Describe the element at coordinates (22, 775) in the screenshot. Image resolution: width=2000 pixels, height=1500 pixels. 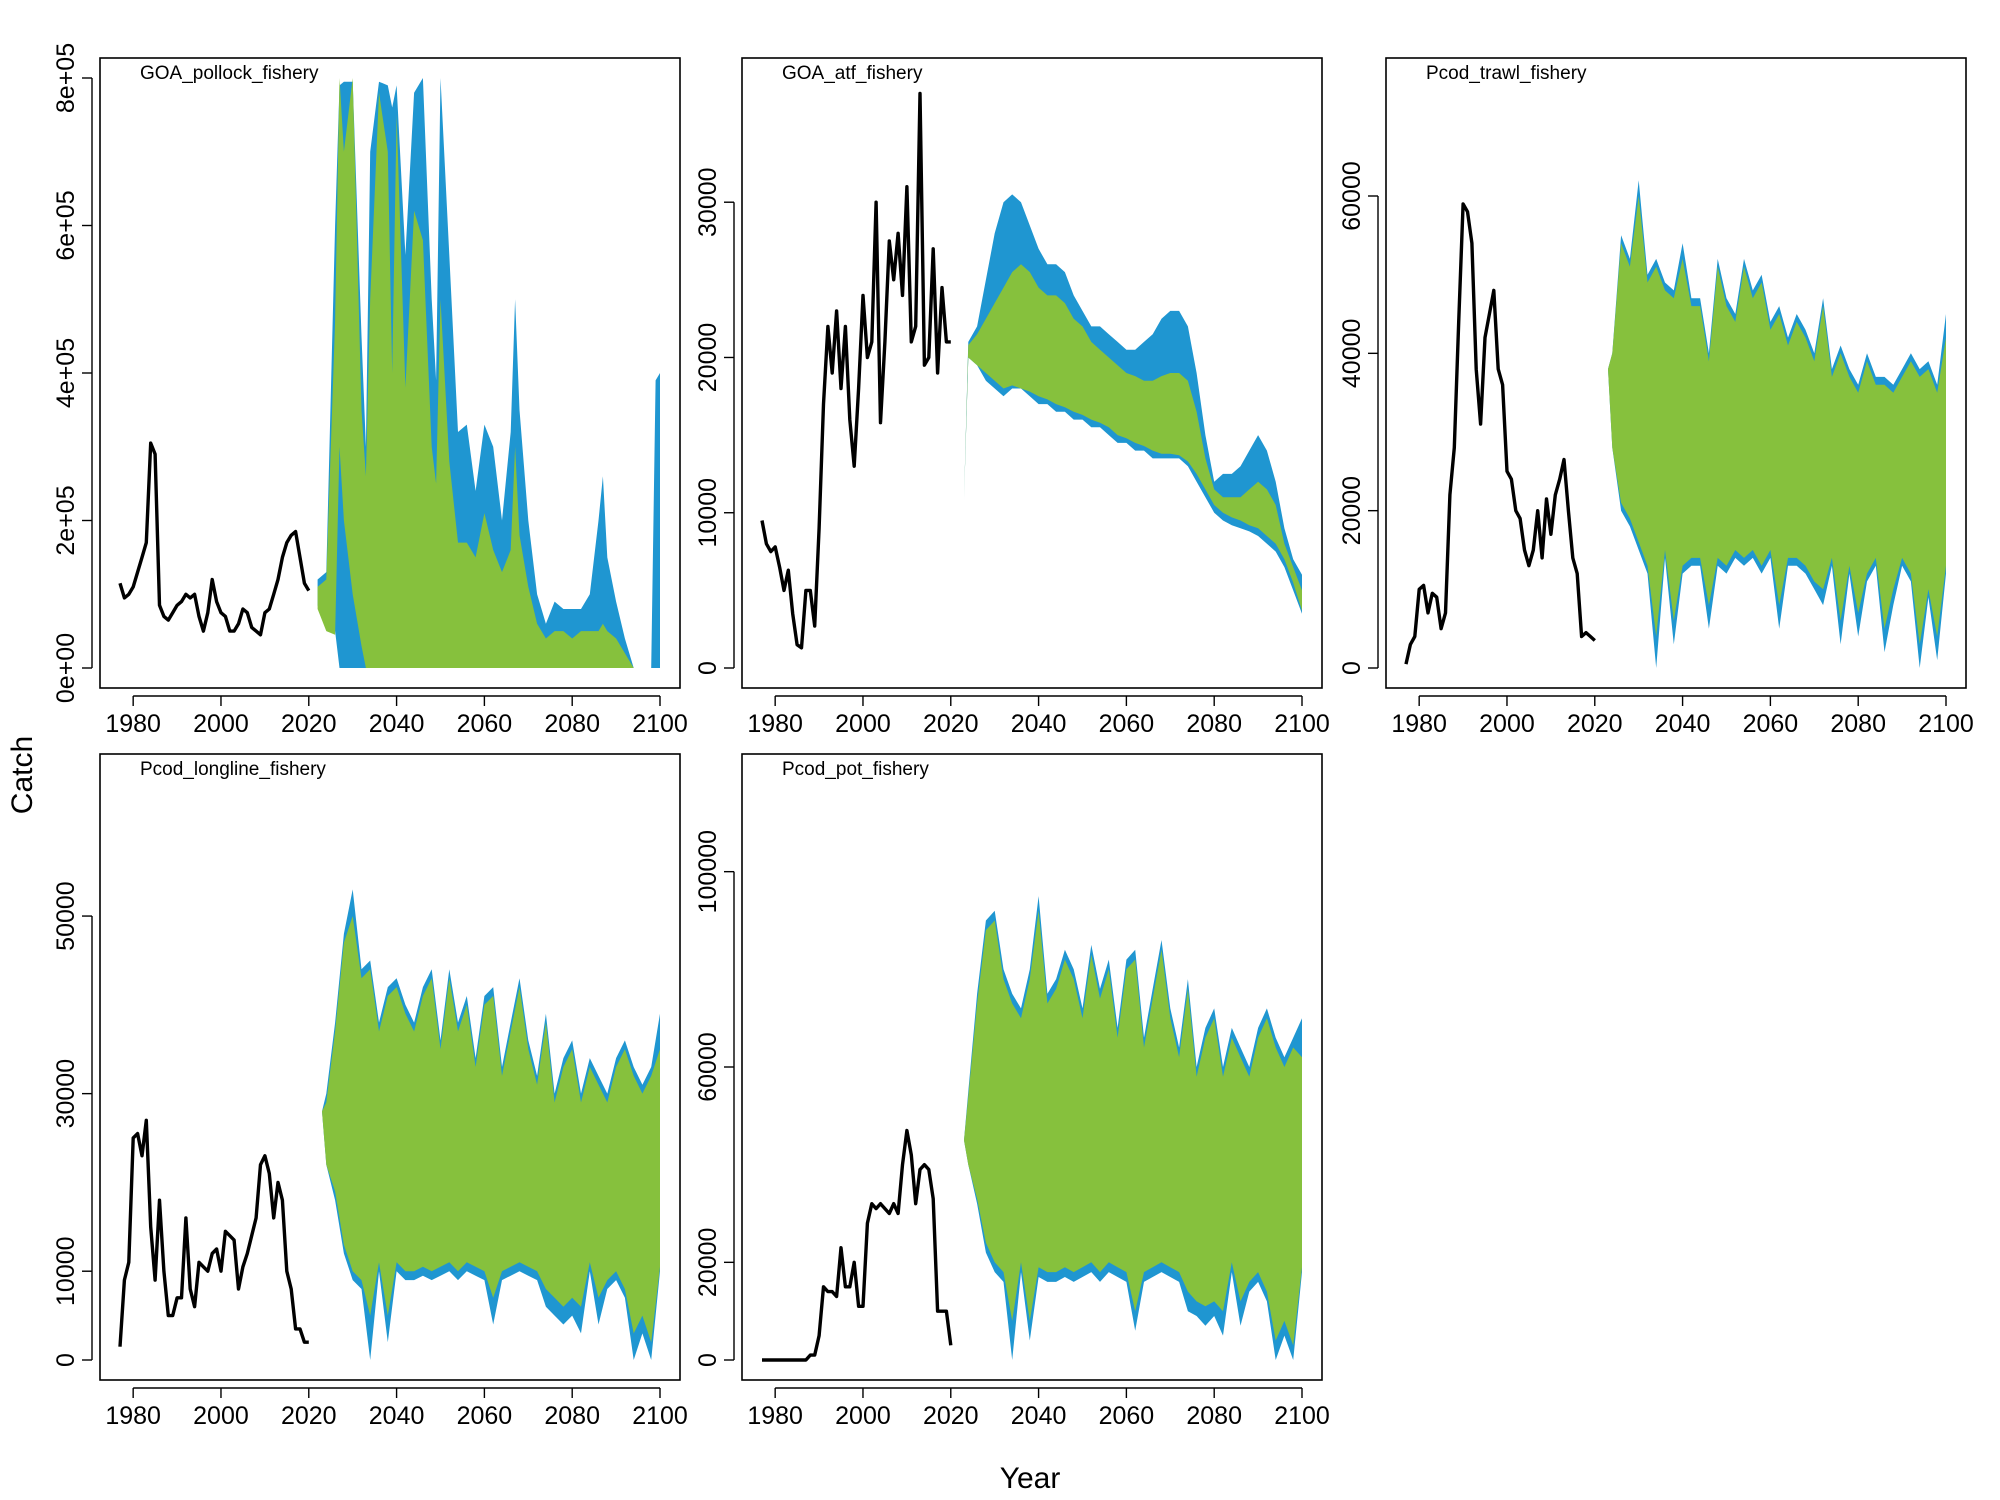
I see `figure-y-label: Catch` at that location.